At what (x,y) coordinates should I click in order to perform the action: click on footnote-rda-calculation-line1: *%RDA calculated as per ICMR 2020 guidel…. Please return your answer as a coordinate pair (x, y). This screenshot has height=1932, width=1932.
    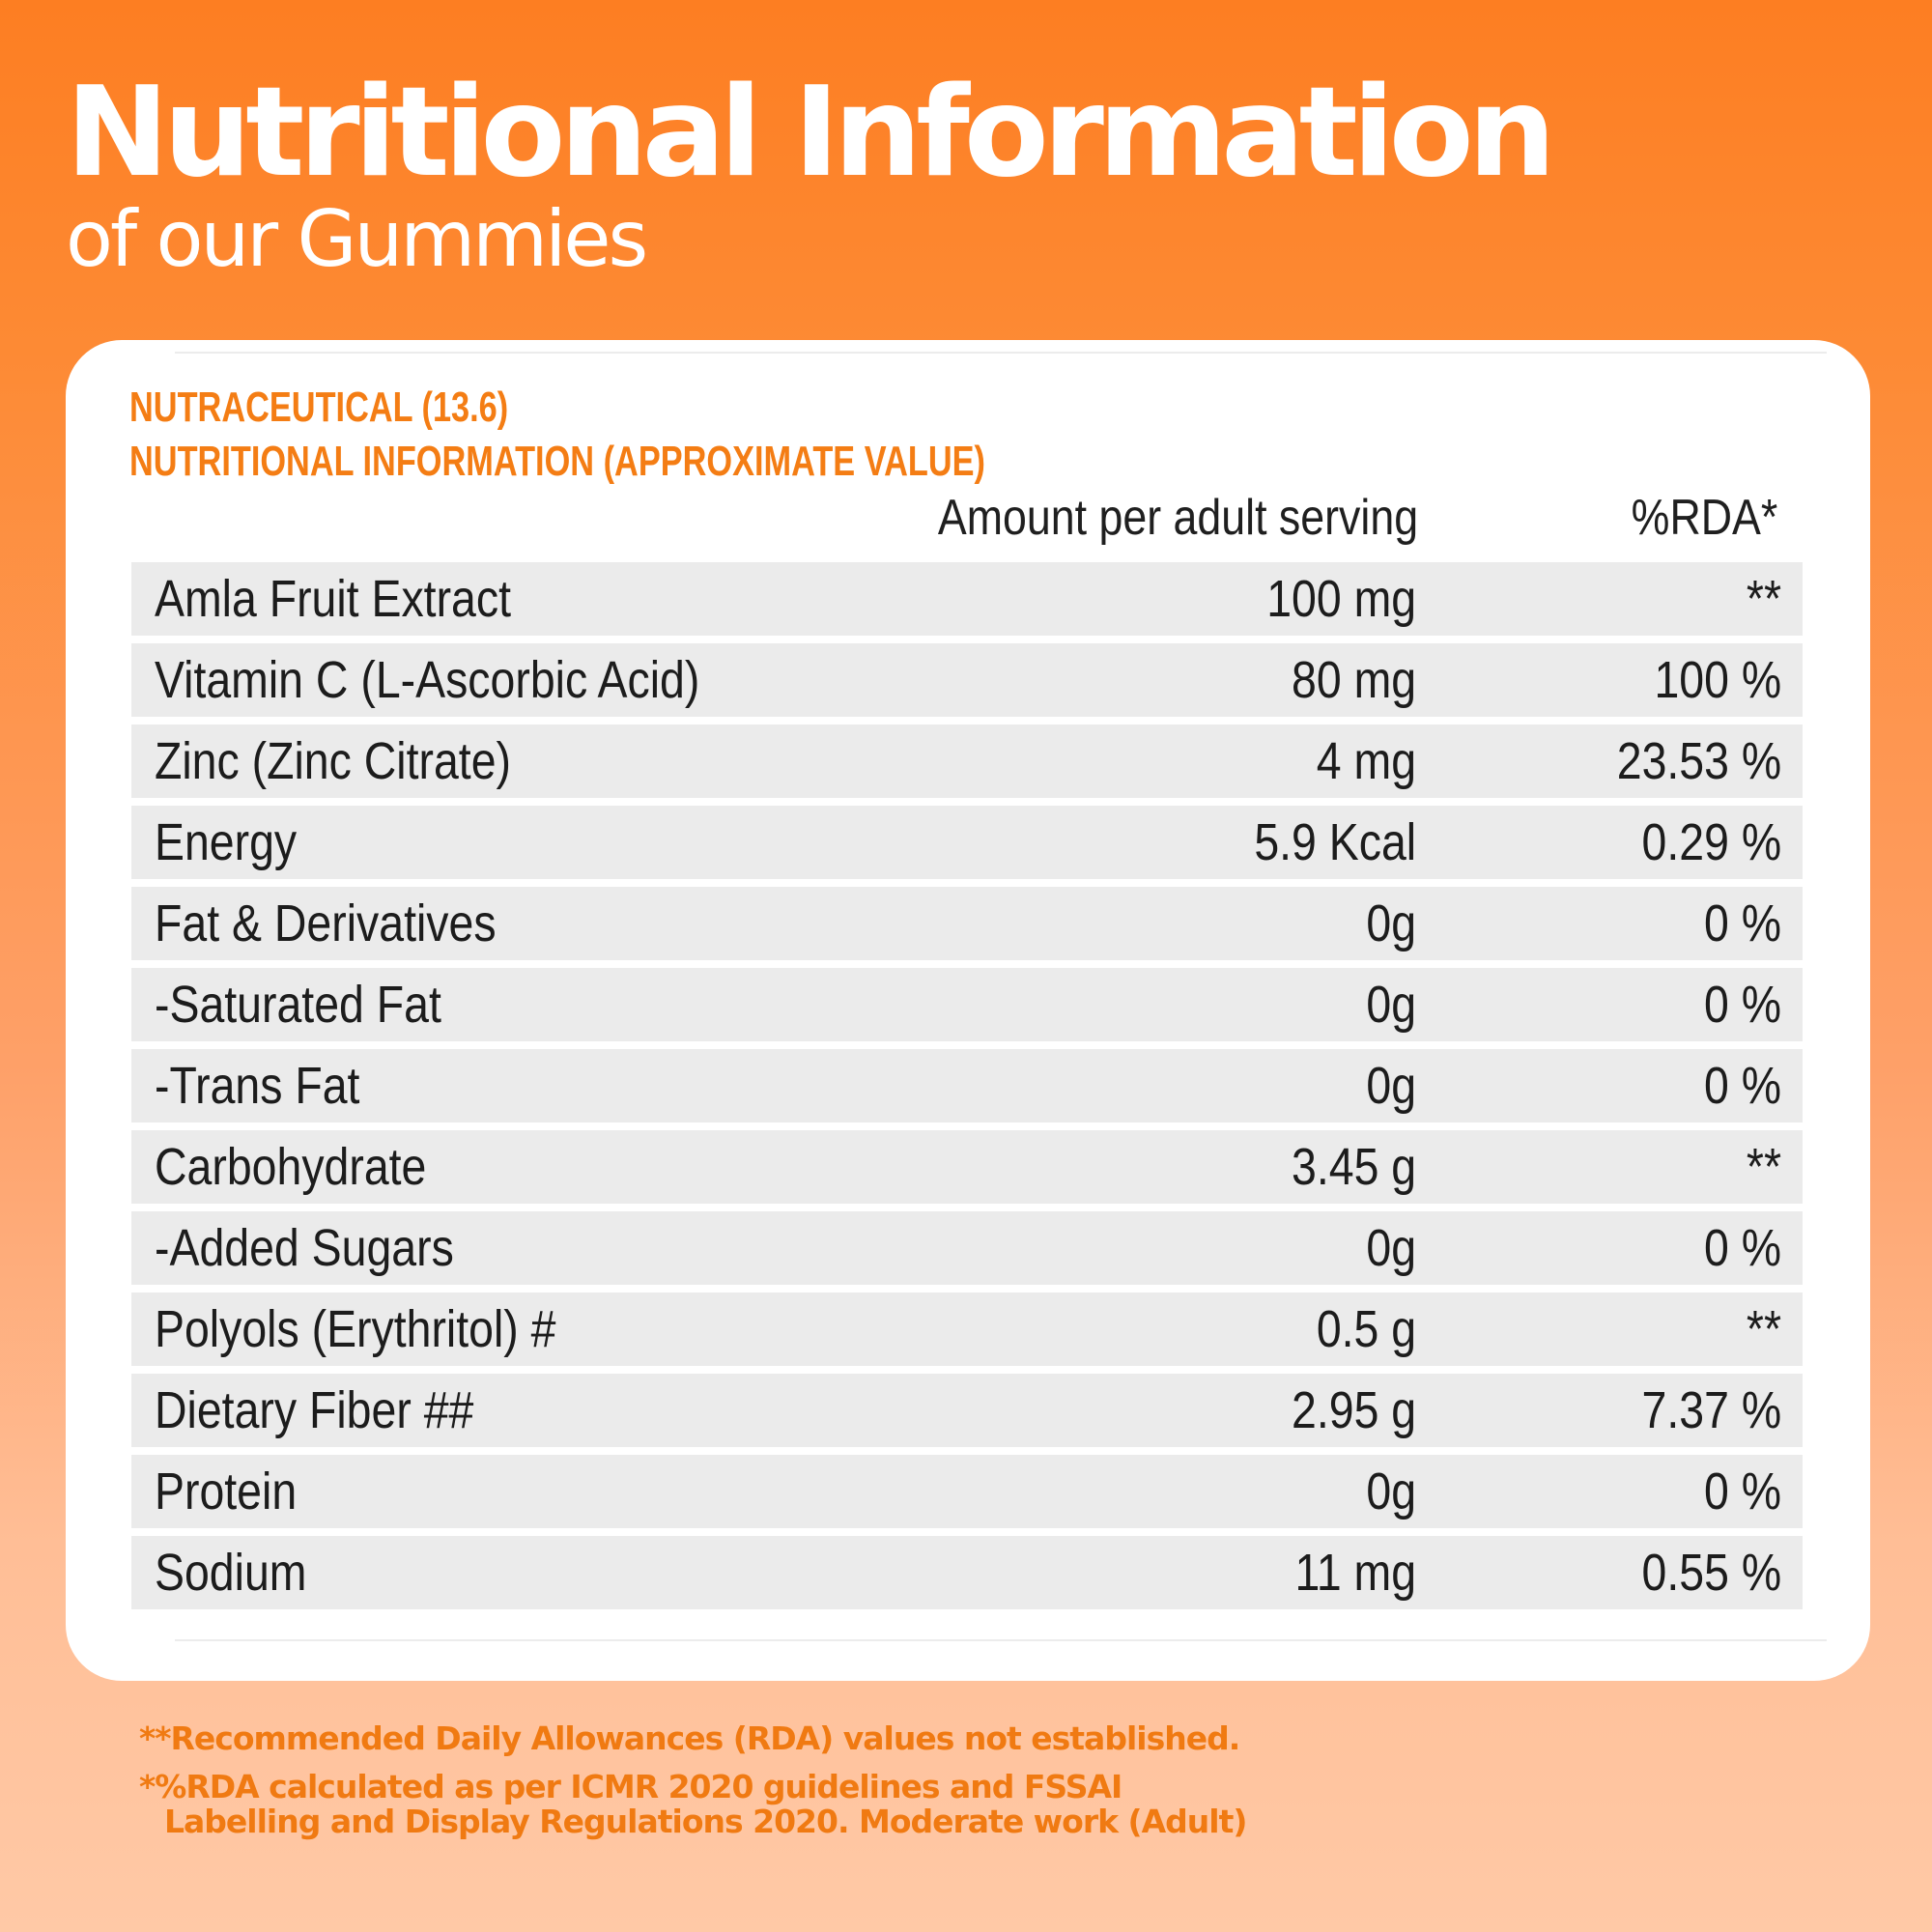
    Looking at the image, I should click on (630, 1786).